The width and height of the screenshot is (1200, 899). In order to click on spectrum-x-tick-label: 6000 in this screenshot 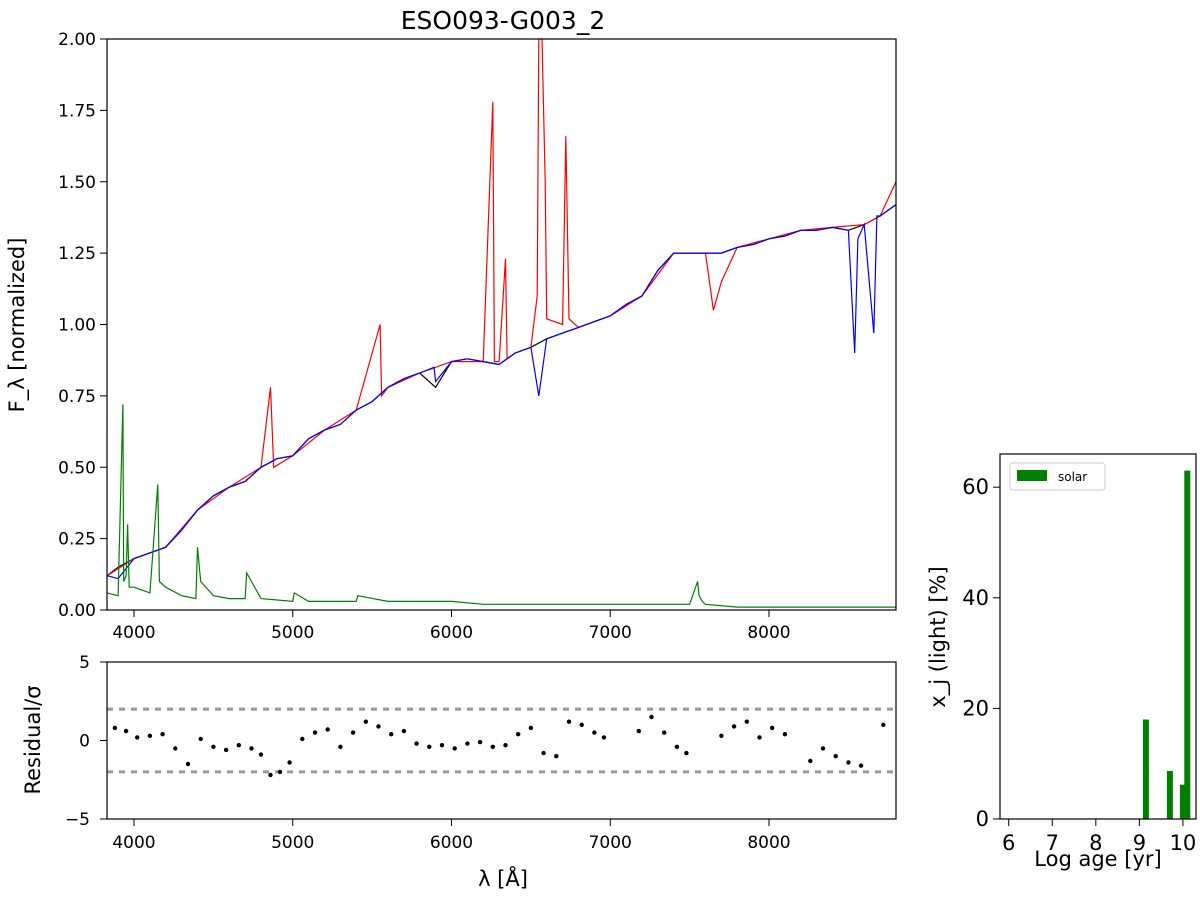, I will do `click(451, 633)`.